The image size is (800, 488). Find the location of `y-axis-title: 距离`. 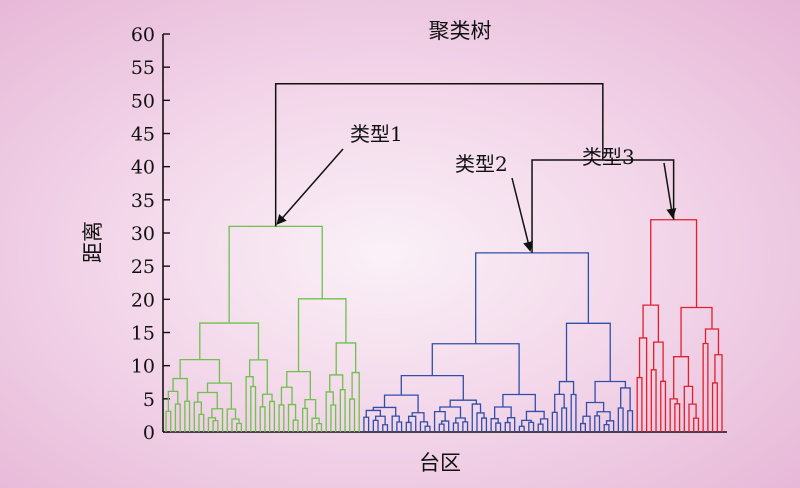

y-axis-title: 距离 is located at coordinates (93, 242).